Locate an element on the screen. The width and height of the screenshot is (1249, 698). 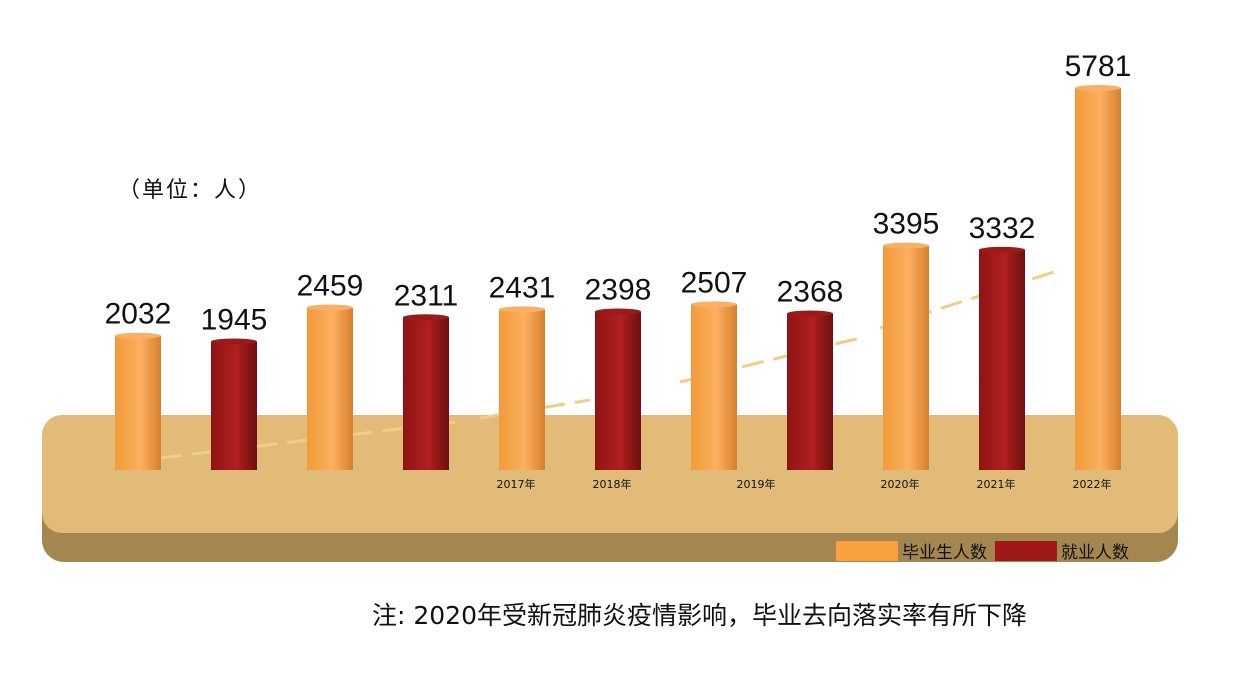
legend-item-graduates: 毕业生人数 is located at coordinates (911, 550).